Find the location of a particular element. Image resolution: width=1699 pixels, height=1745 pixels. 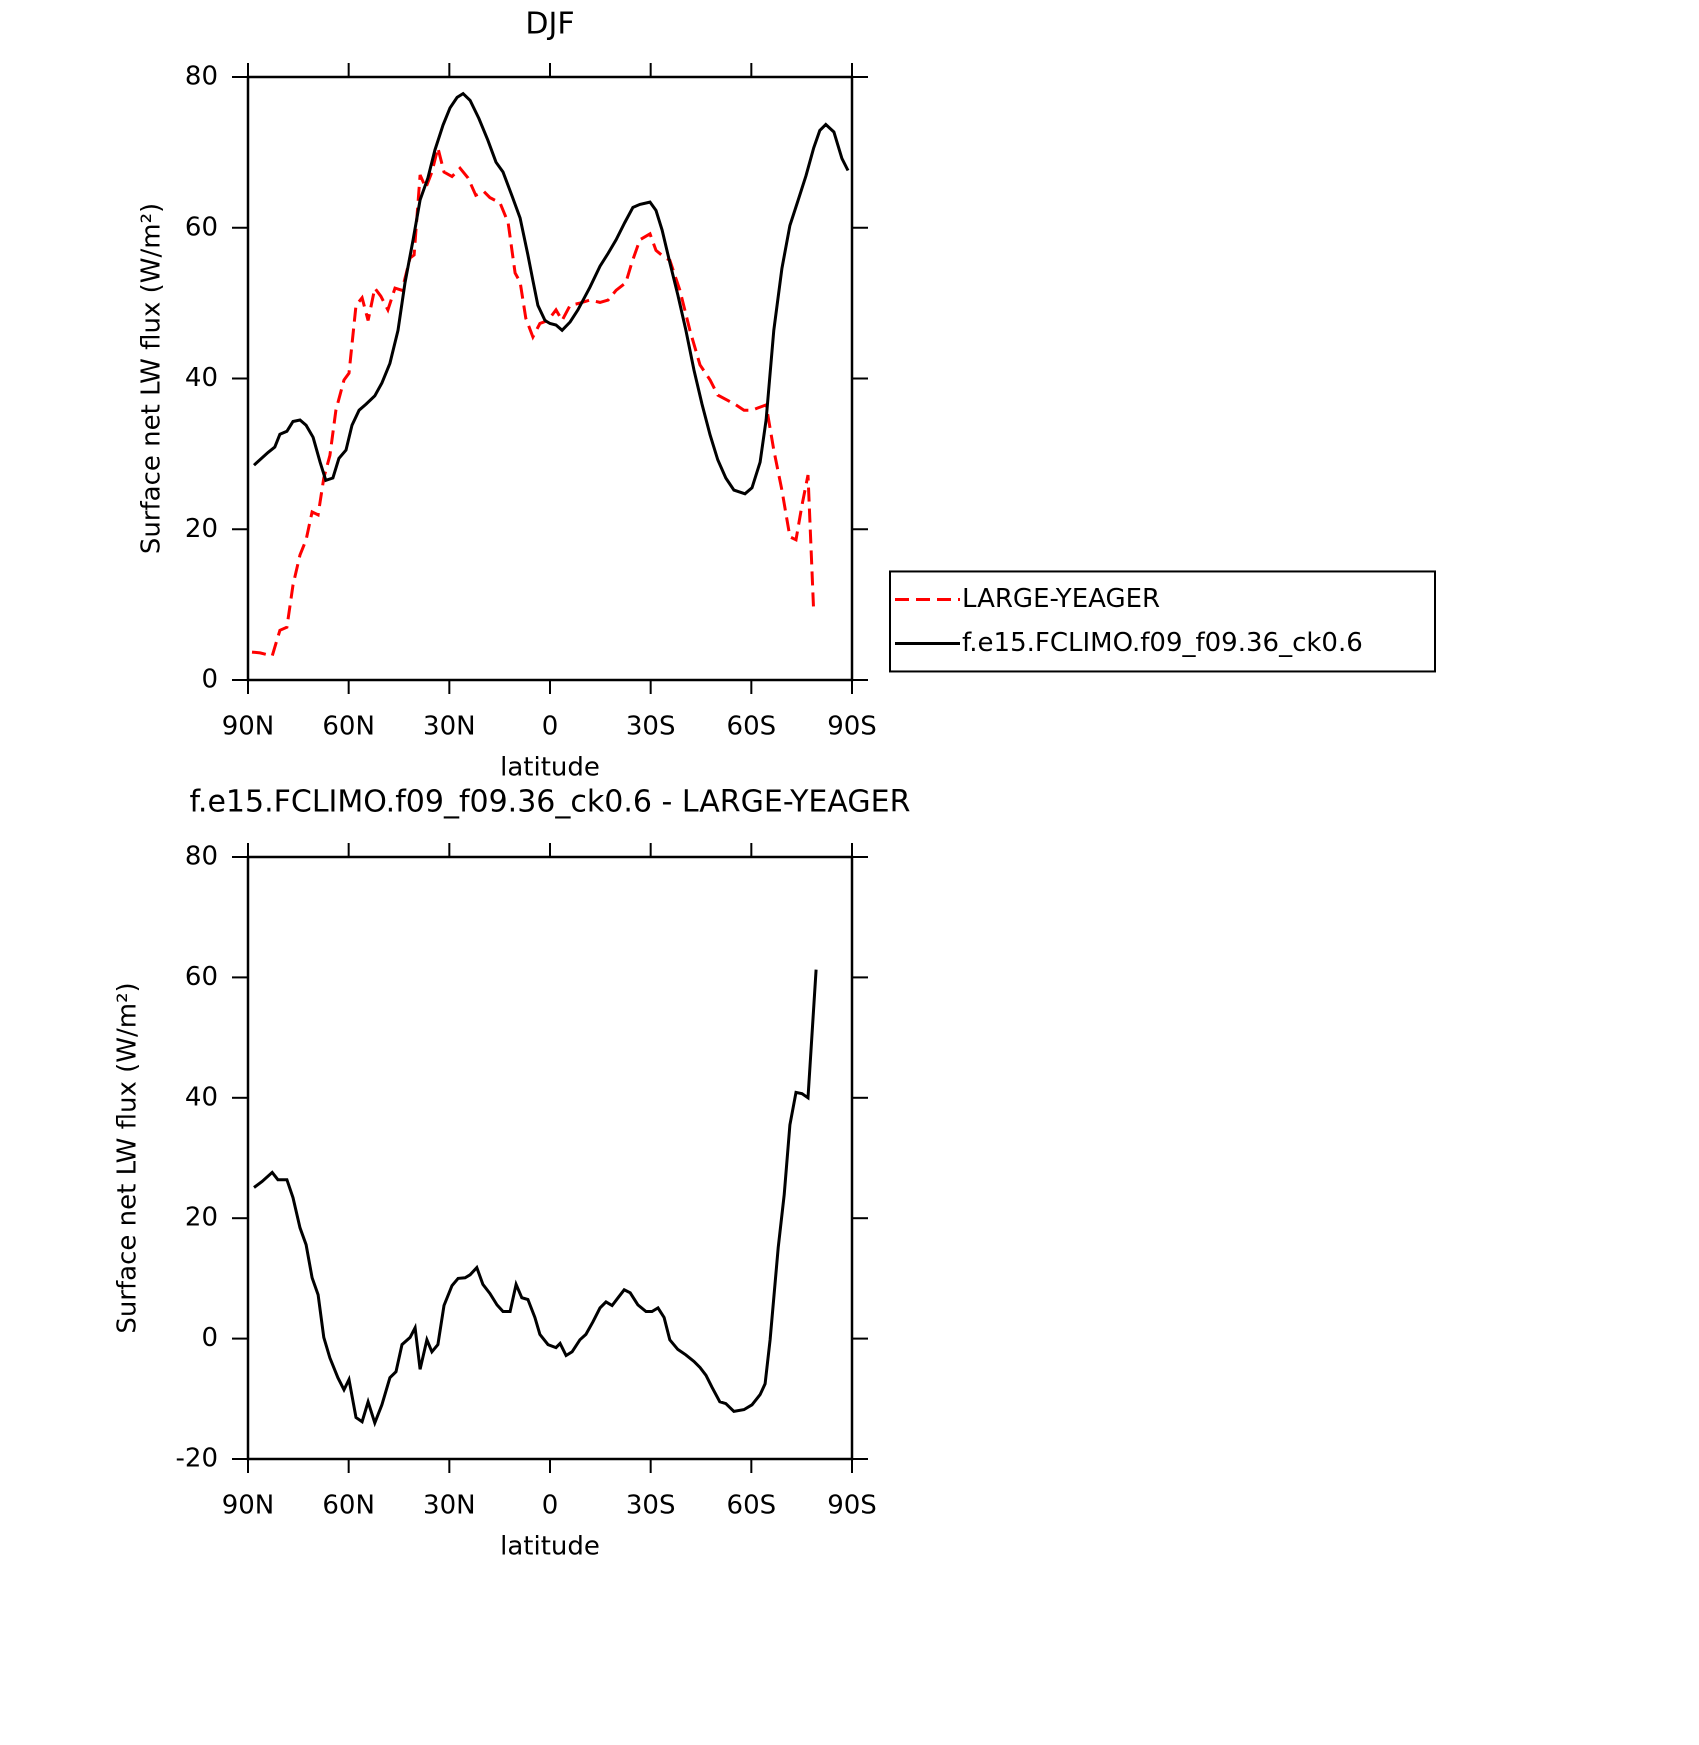

y-tick-label: -20 is located at coordinates (197, 1459).